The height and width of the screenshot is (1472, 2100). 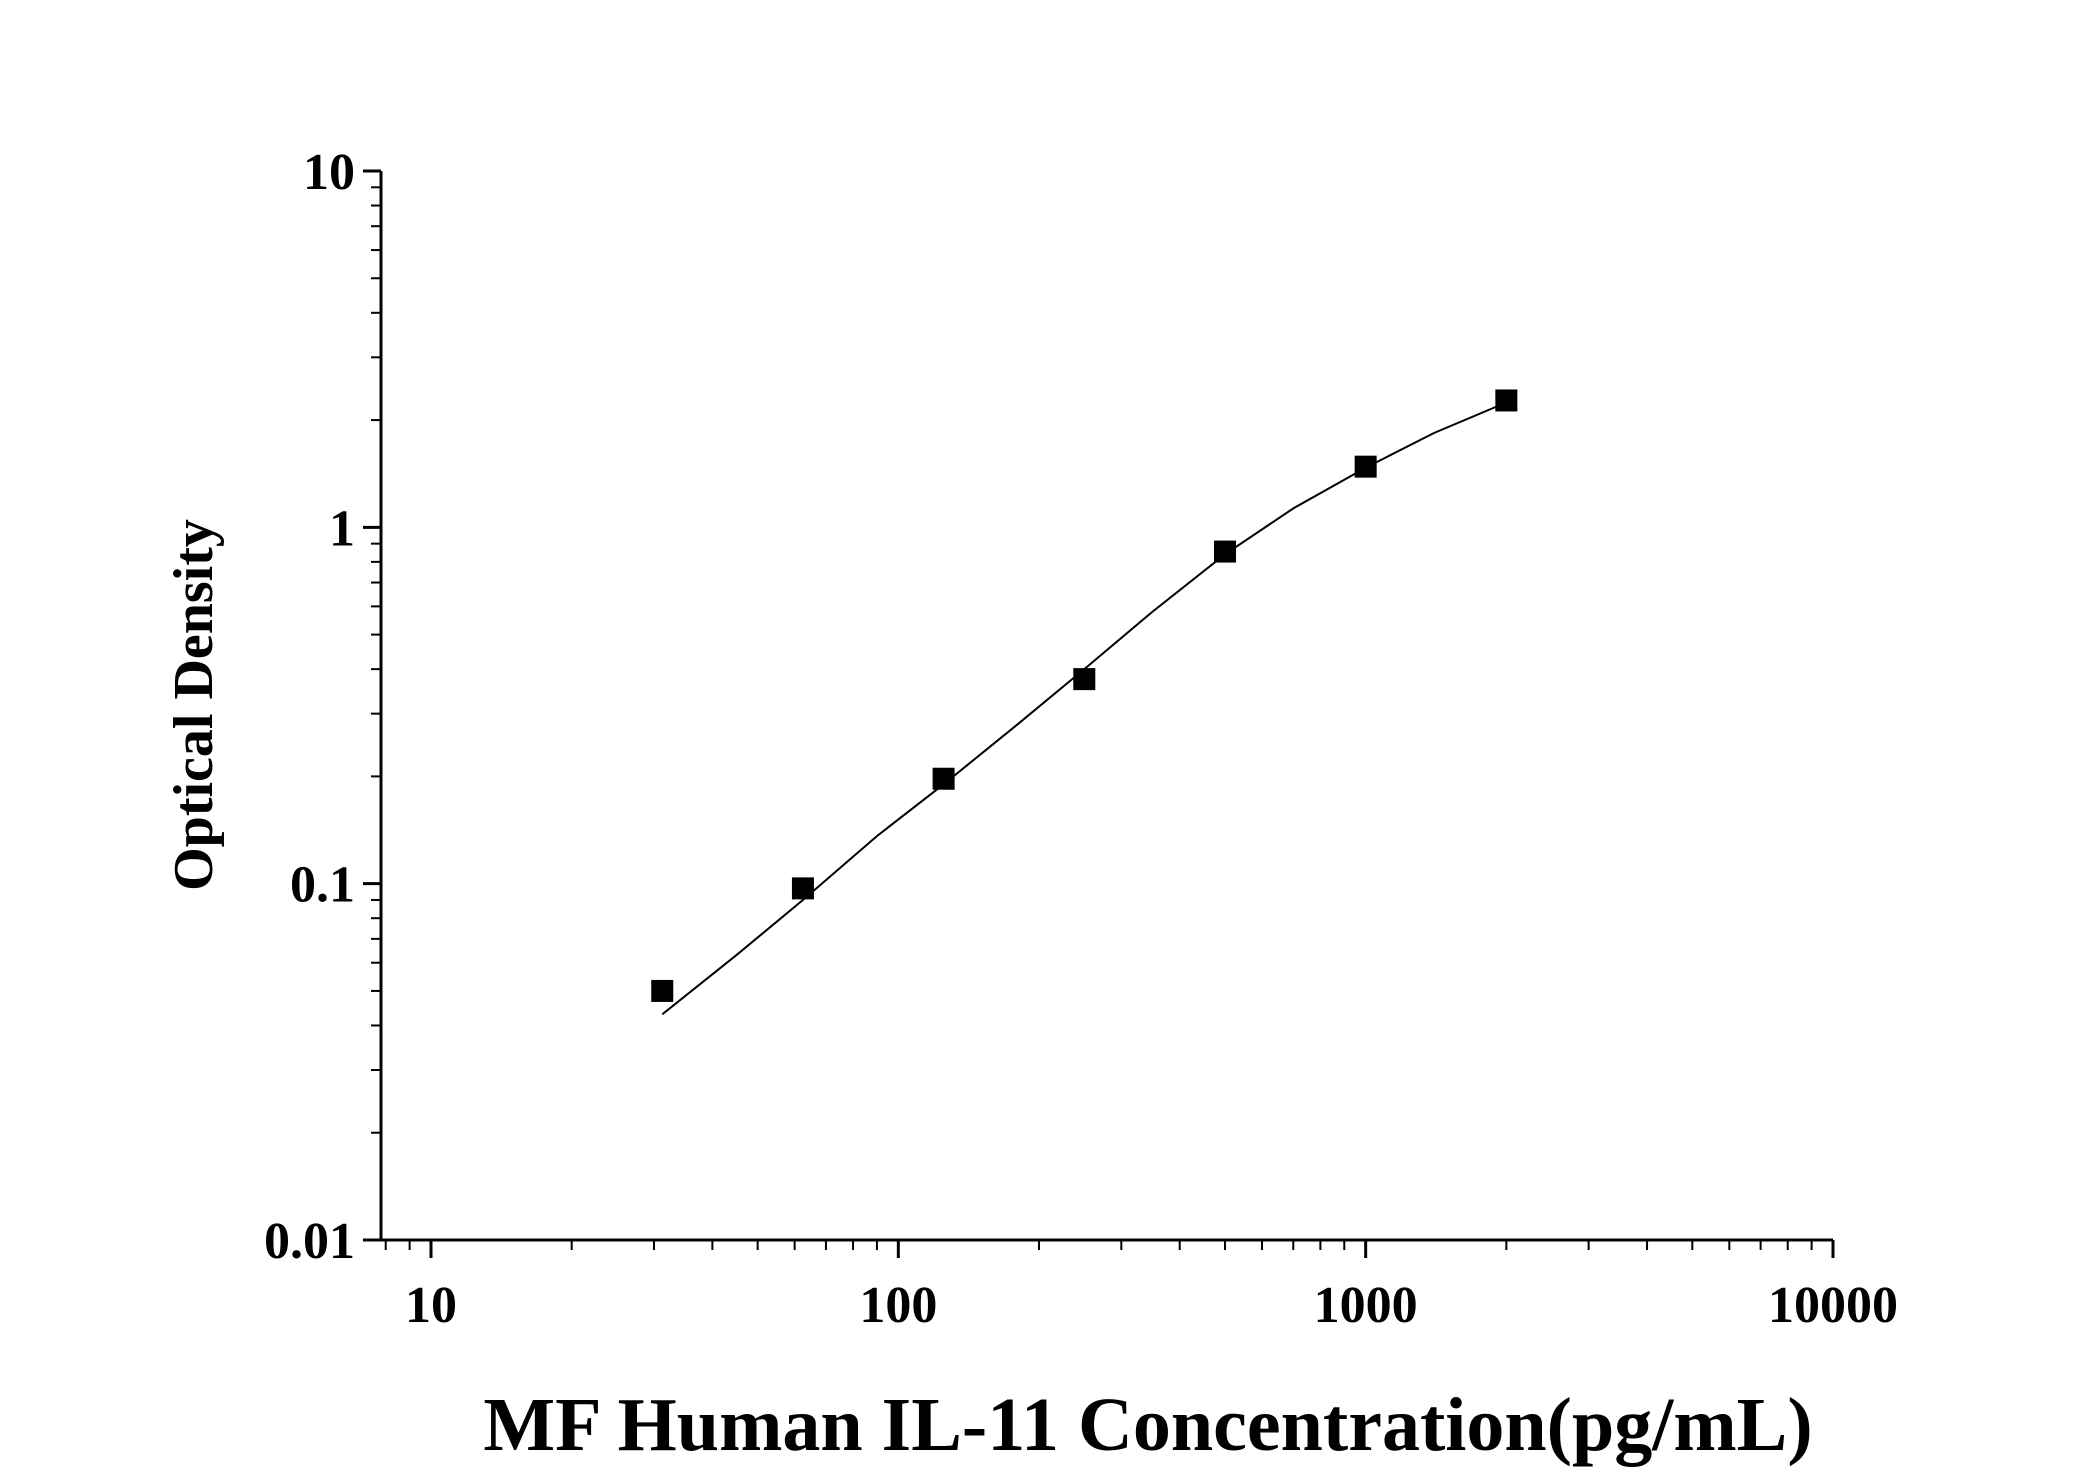 What do you see at coordinates (342, 528) in the screenshot?
I see `y-tick-label: 1` at bounding box center [342, 528].